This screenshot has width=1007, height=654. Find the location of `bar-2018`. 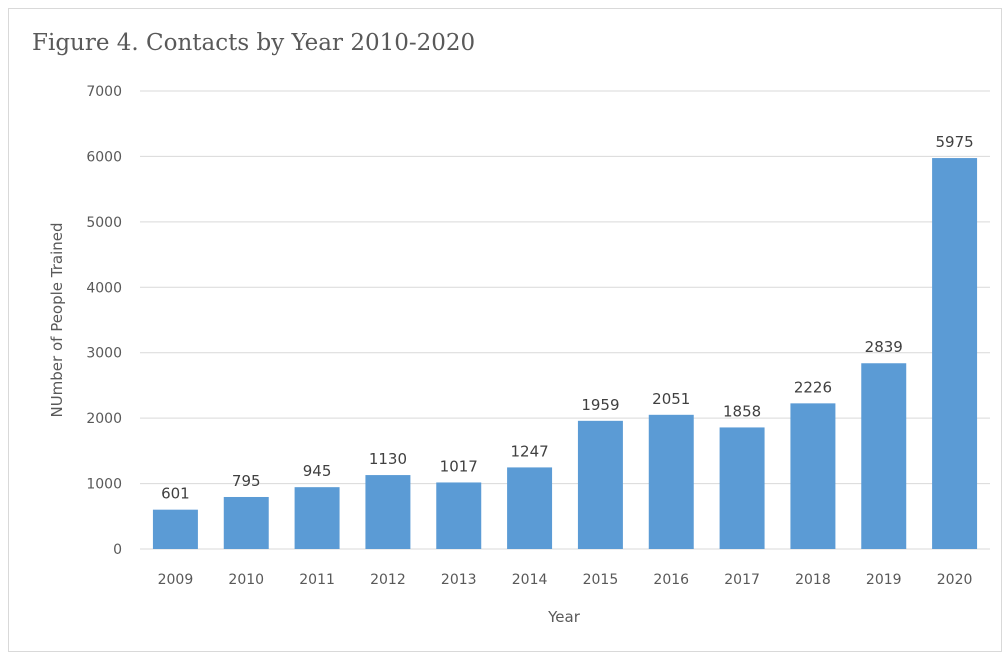

bar-2018 is located at coordinates (813, 476).